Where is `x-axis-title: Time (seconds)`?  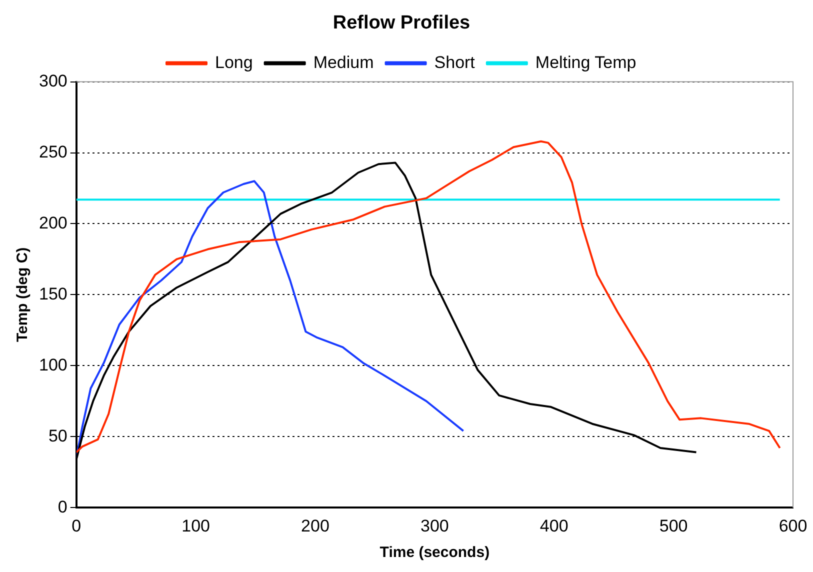
x-axis-title: Time (seconds) is located at coordinates (435, 553).